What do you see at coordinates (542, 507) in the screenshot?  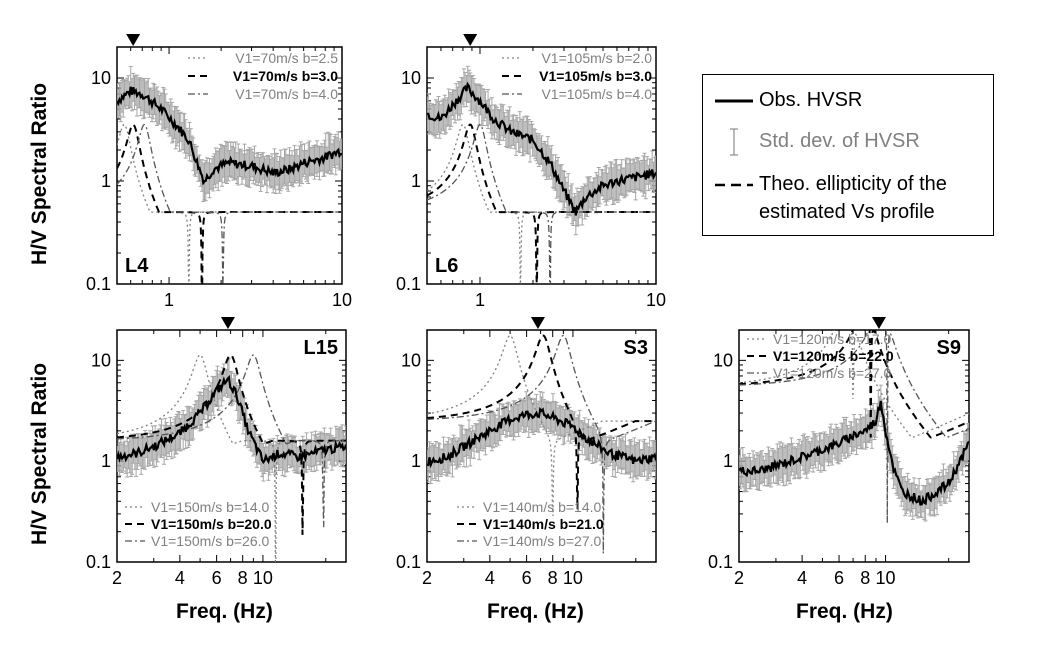 I see `theo-legend-label: V1=140m/s b=14.0` at bounding box center [542, 507].